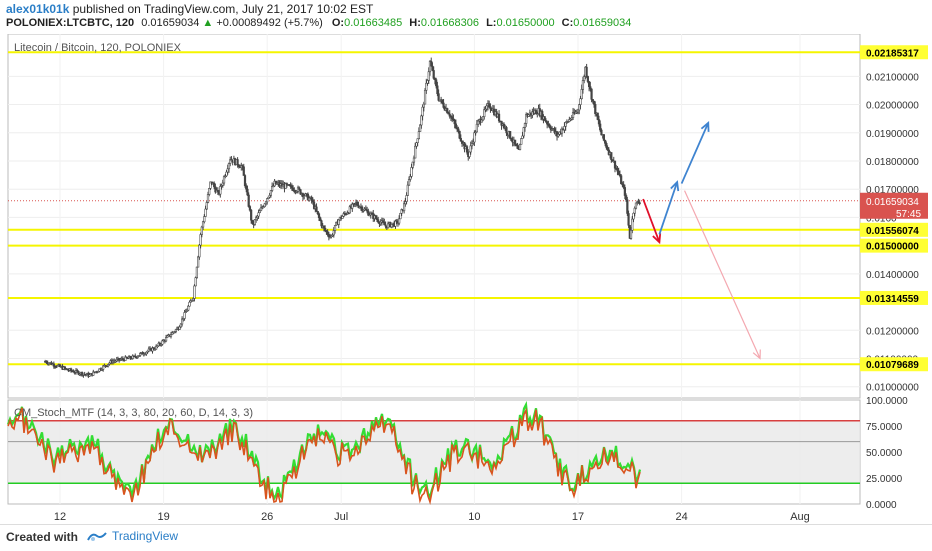 This screenshot has width=932, height=551. I want to click on footer: Created with TradingView, so click(466, 537).